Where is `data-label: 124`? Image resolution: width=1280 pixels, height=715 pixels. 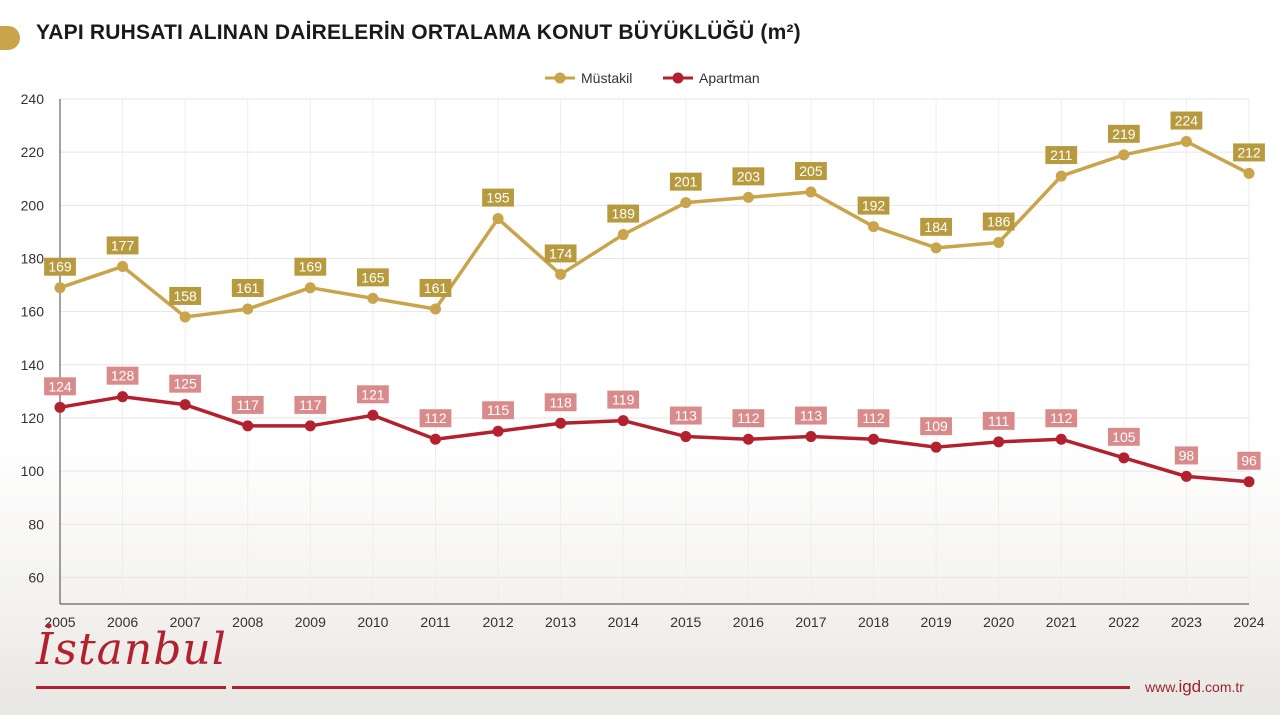 data-label: 124 is located at coordinates (60, 386).